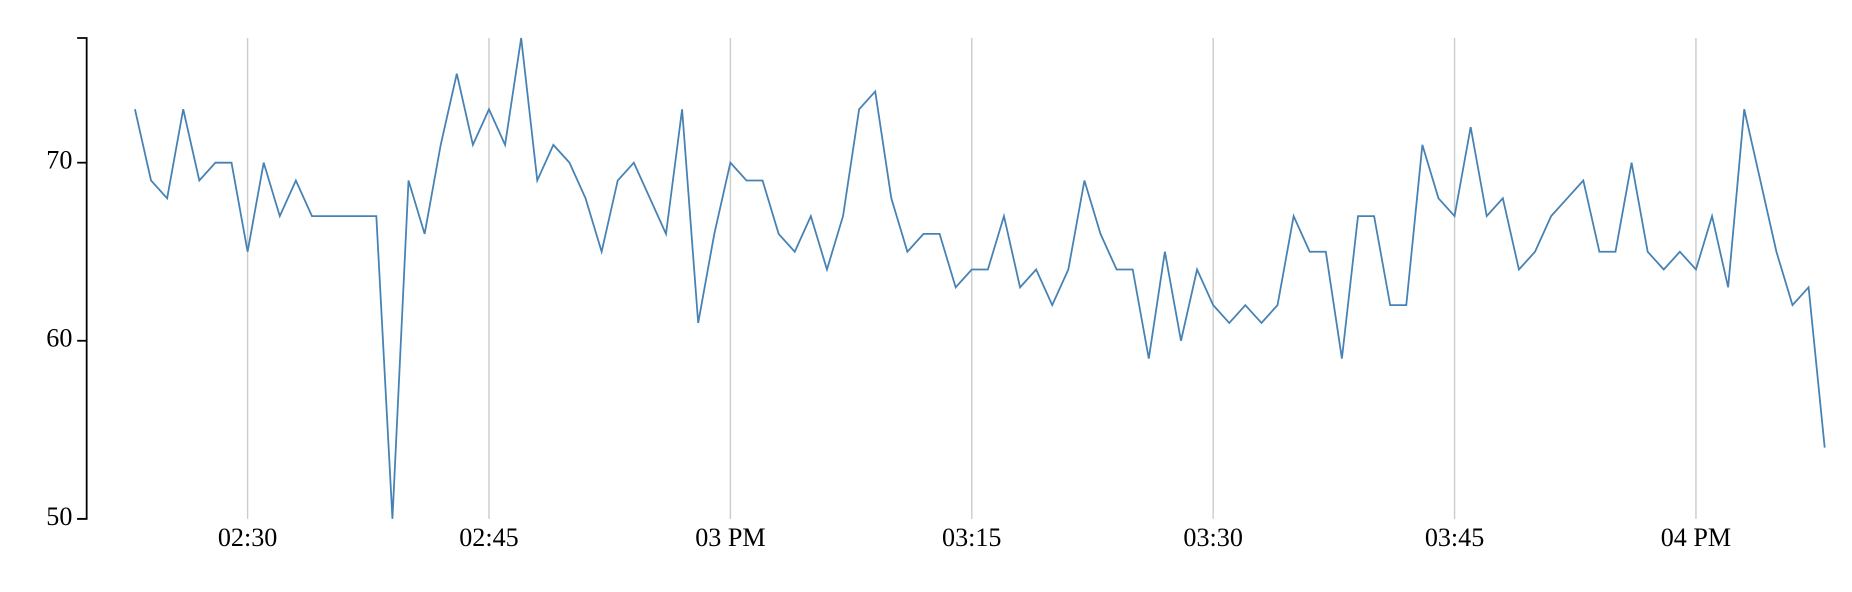  Describe the element at coordinates (1454, 537) in the screenshot. I see `x-tick-label: 03:45` at that location.